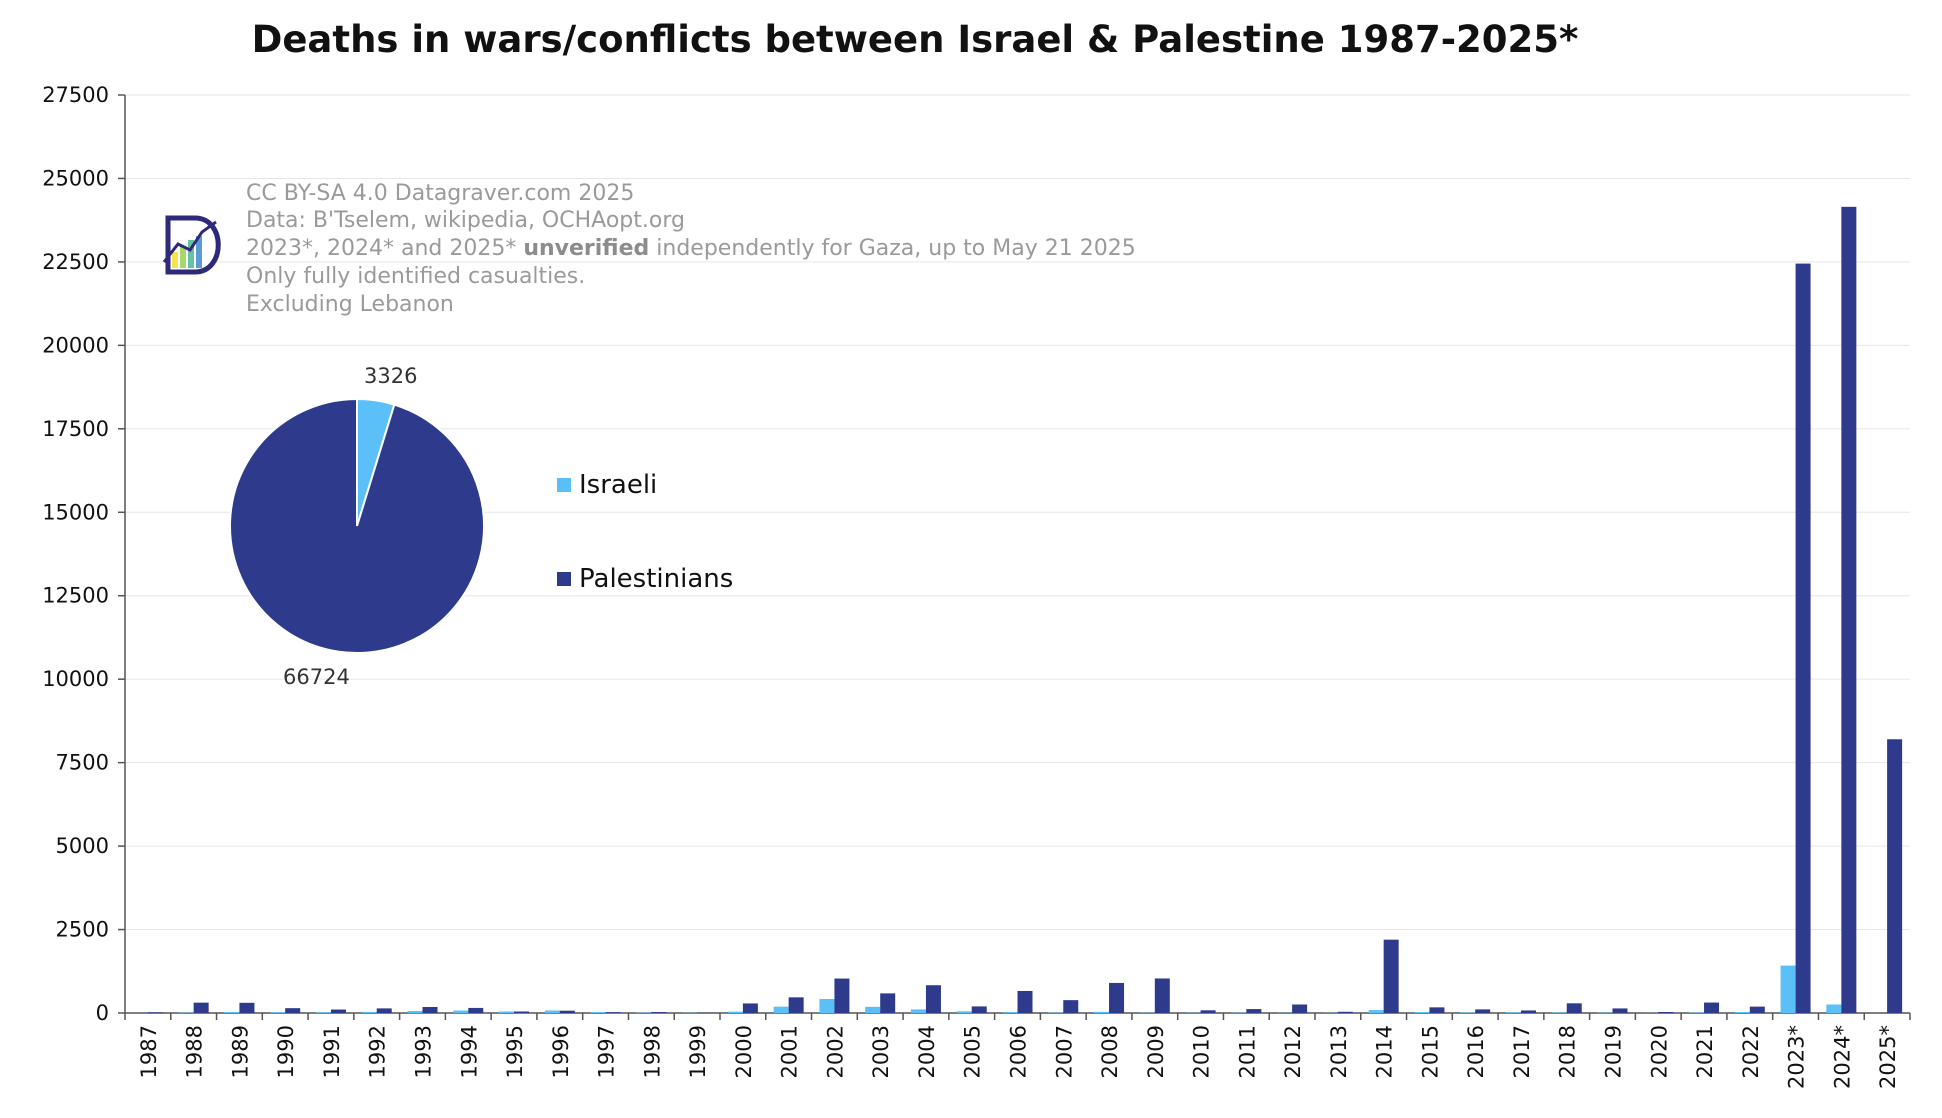  Describe the element at coordinates (1162, 995) in the screenshot. I see `bar-palestinians-2009` at that location.